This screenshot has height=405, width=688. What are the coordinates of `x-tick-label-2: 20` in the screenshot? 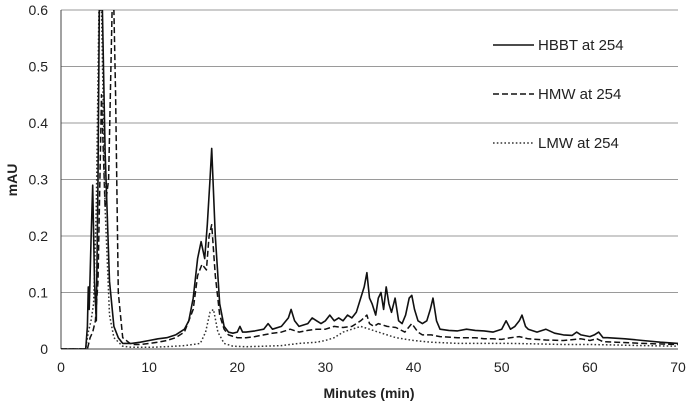 It's located at (237, 367).